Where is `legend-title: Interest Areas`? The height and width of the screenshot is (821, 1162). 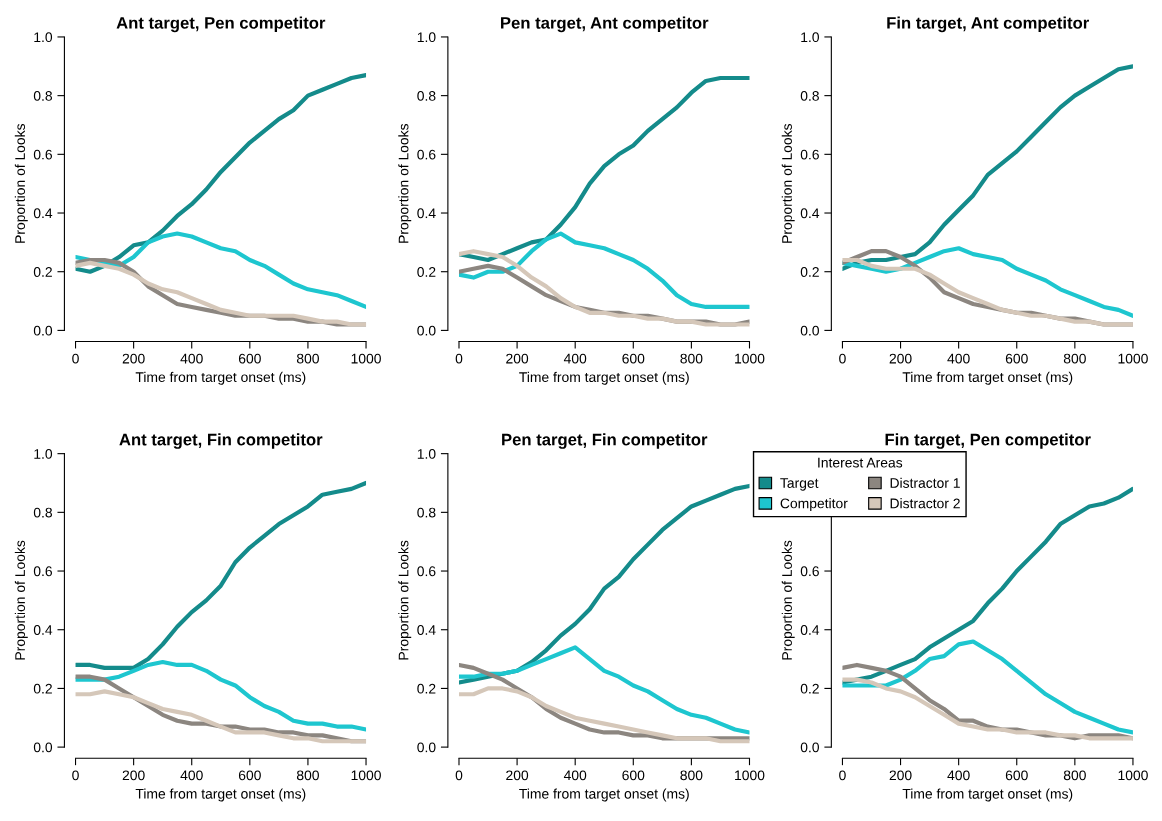
legend-title: Interest Areas is located at coordinates (860, 462).